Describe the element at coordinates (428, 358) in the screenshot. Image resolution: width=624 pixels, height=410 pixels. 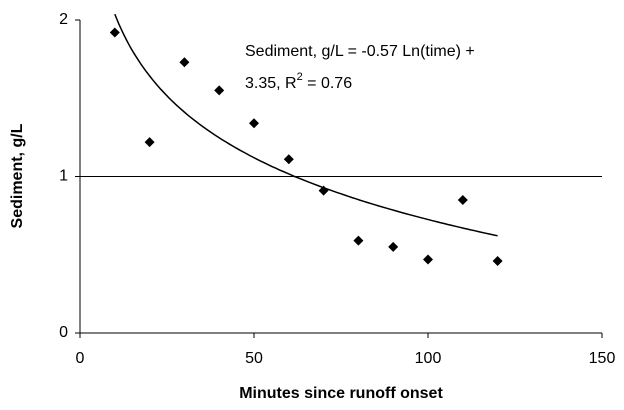
I see `x-tick-label: 100` at that location.